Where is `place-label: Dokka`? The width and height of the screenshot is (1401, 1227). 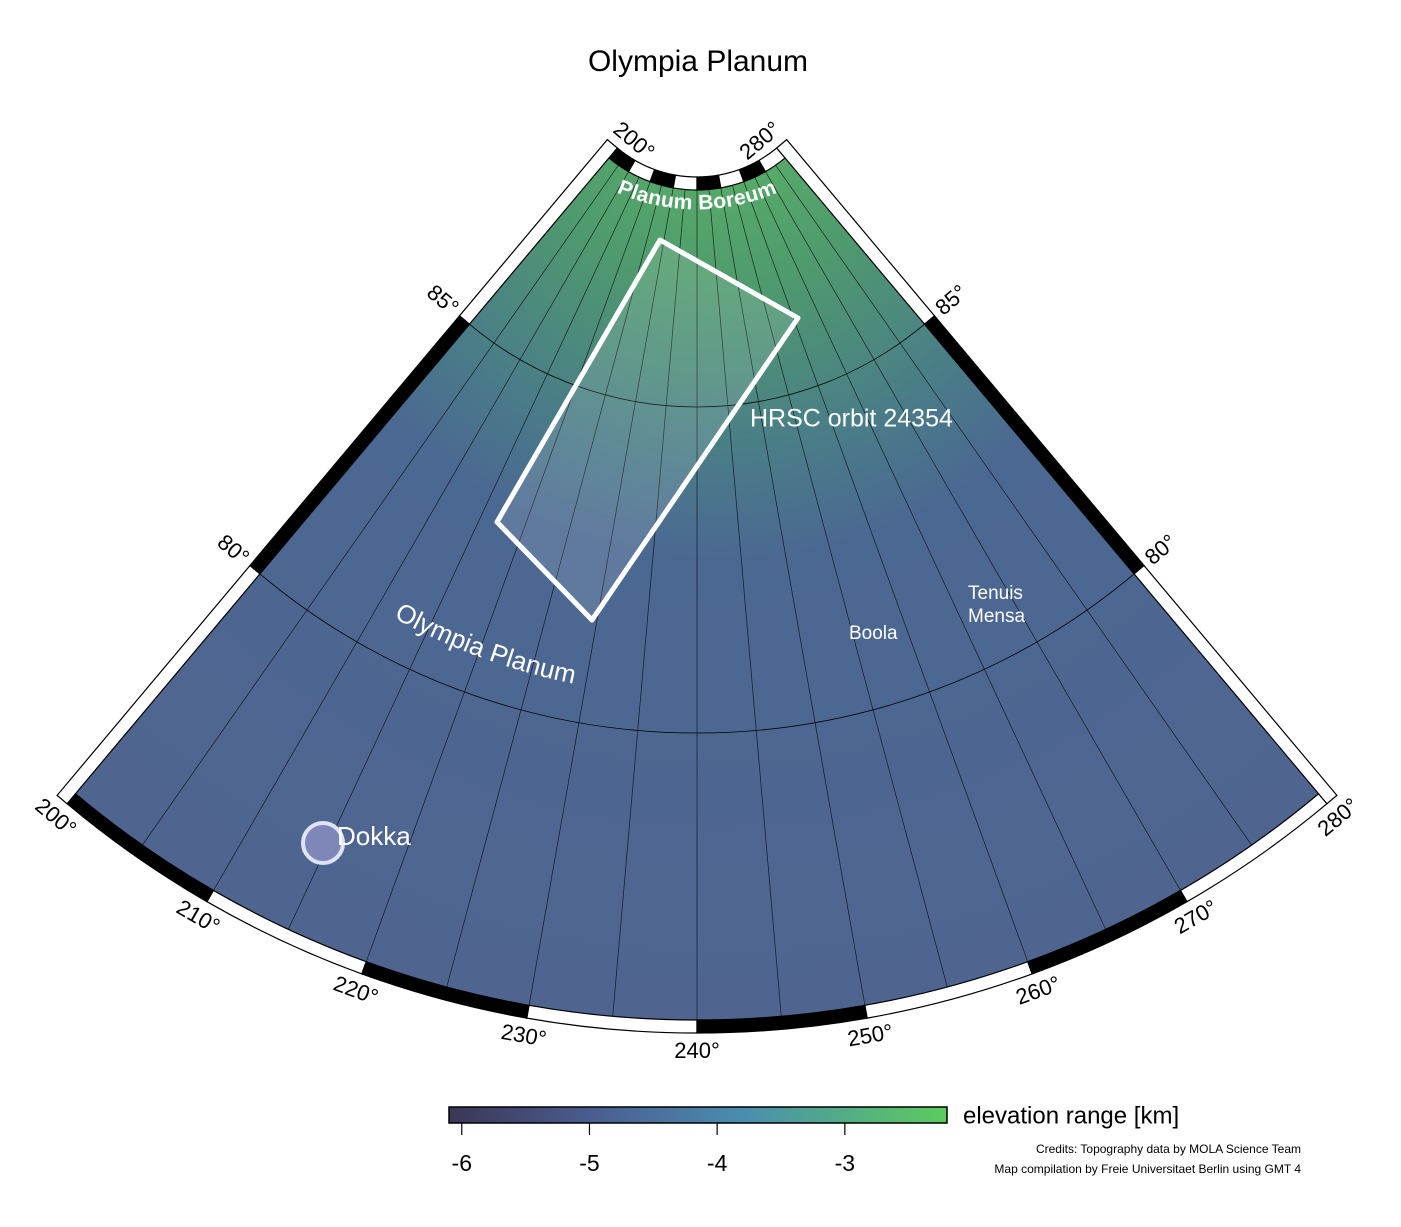
place-label: Dokka is located at coordinates (374, 836).